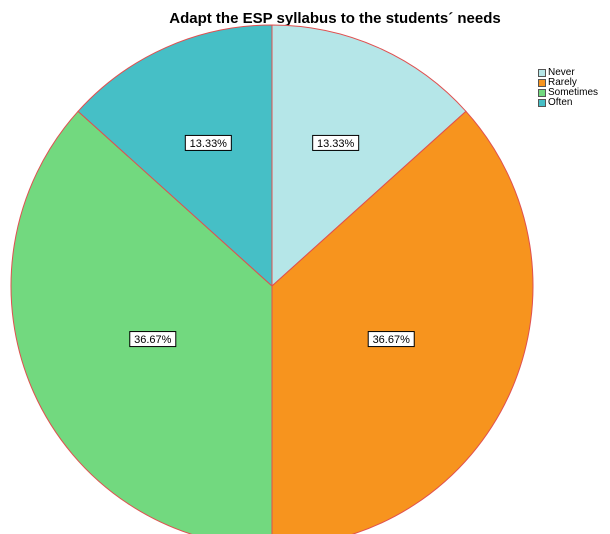  I want to click on slice-label-often: 13.33%, so click(208, 142).